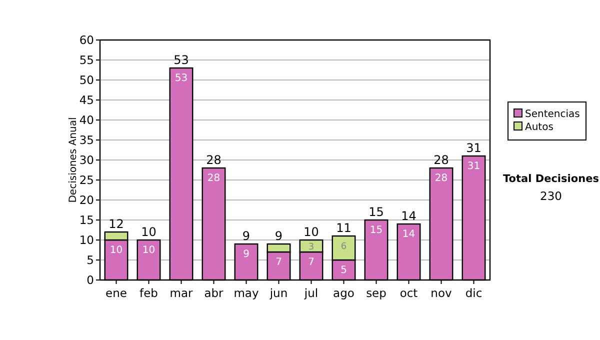 Image resolution: width=600 pixels, height=340 pixels. Describe the element at coordinates (181, 60) in the screenshot. I see `total-label: 53` at that location.